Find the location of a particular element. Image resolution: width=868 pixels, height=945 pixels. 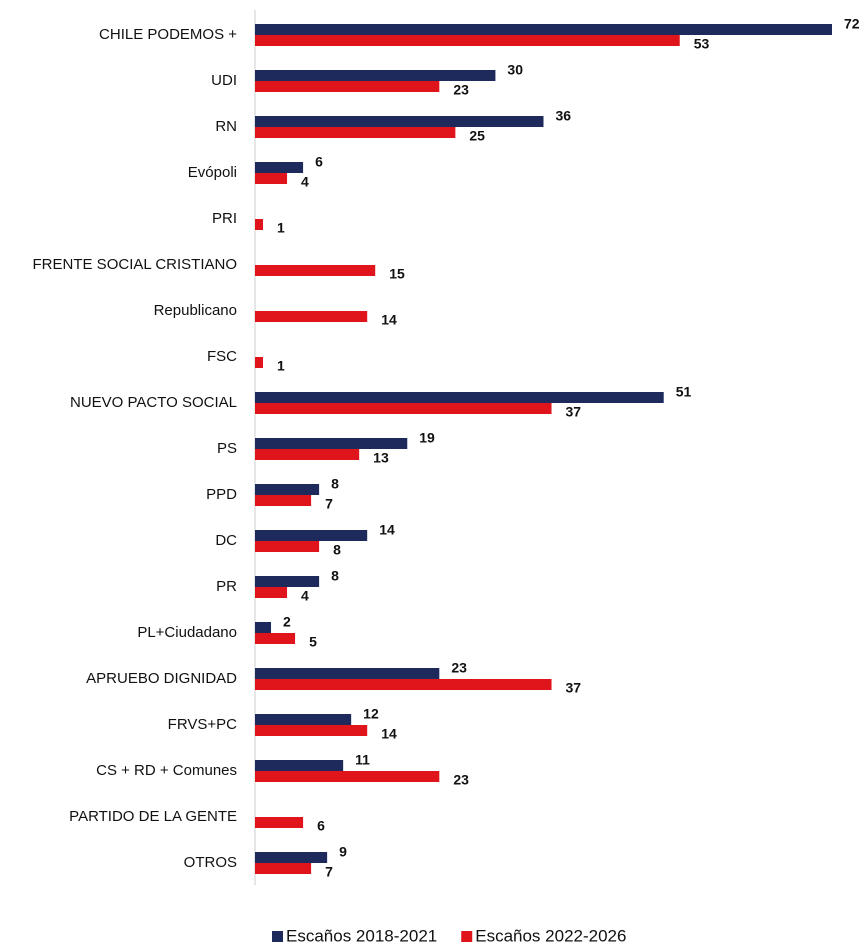

value-label: 51 is located at coordinates (684, 392).